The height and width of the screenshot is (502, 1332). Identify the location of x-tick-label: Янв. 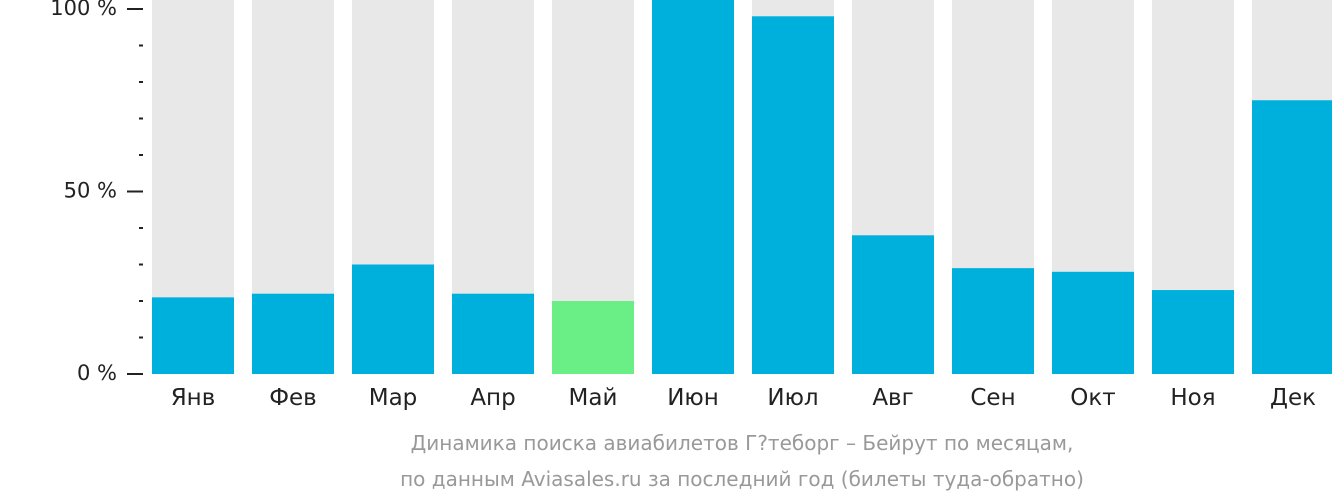
(193, 398).